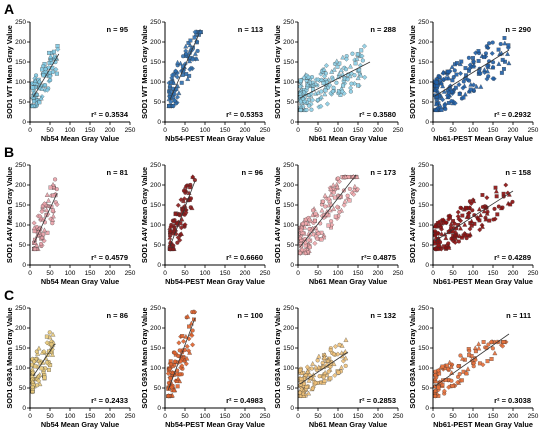 The height and width of the screenshot is (441, 550). What do you see at coordinates (9, 215) in the screenshot?
I see `y-axis-label: SOD1 A4V Mean Gray Value` at bounding box center [9, 215].